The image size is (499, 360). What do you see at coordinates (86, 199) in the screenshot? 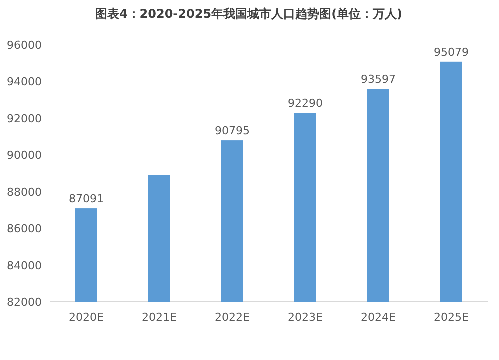
I see `data-label: 87091` at bounding box center [86, 199].